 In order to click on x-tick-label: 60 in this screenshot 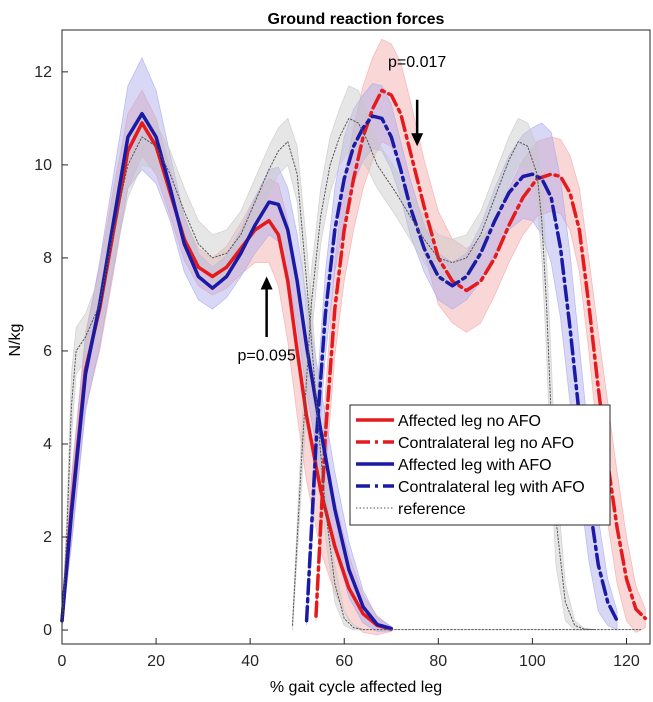, I will do `click(344, 661)`.